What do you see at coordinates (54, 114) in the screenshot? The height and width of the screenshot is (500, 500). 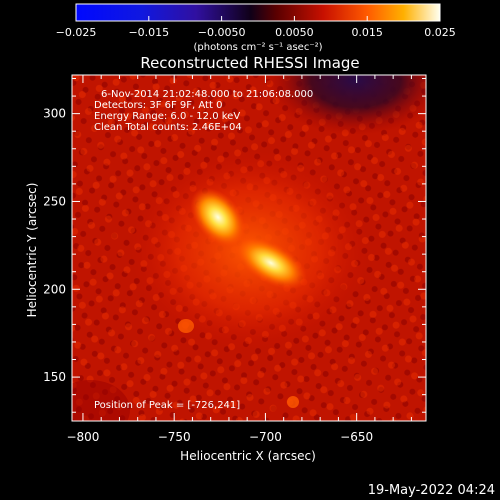 I see `y-tick-label: 300` at bounding box center [54, 114].